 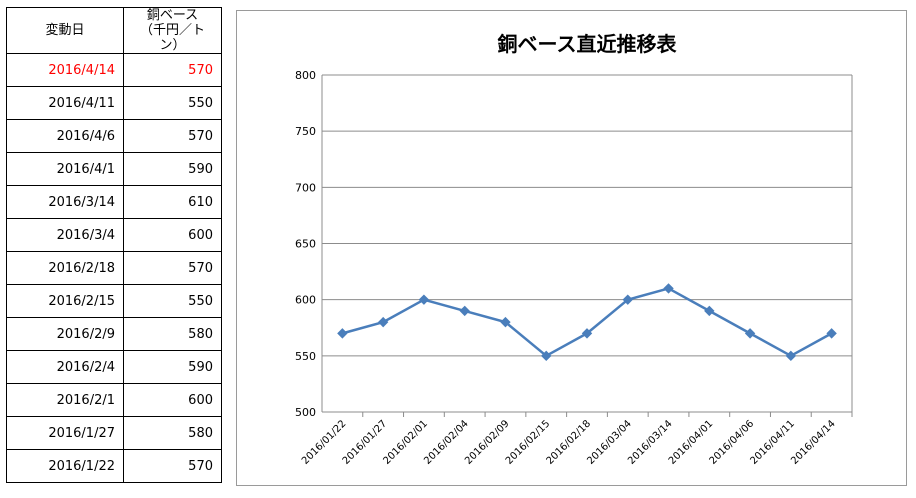 I want to click on y-tick-label: 600, so click(x=305, y=300).